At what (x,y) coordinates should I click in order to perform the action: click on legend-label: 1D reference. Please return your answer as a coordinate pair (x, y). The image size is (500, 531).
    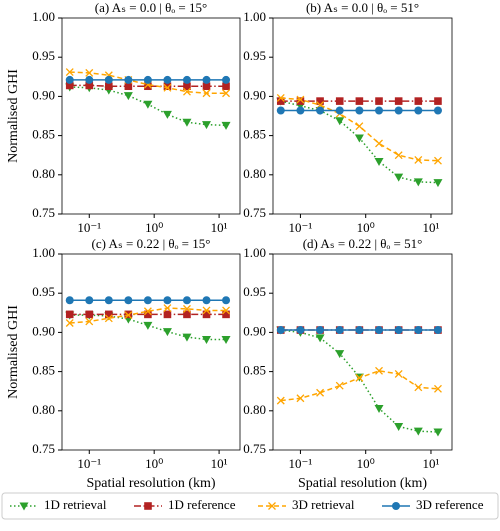
    Looking at the image, I should click on (202, 504).